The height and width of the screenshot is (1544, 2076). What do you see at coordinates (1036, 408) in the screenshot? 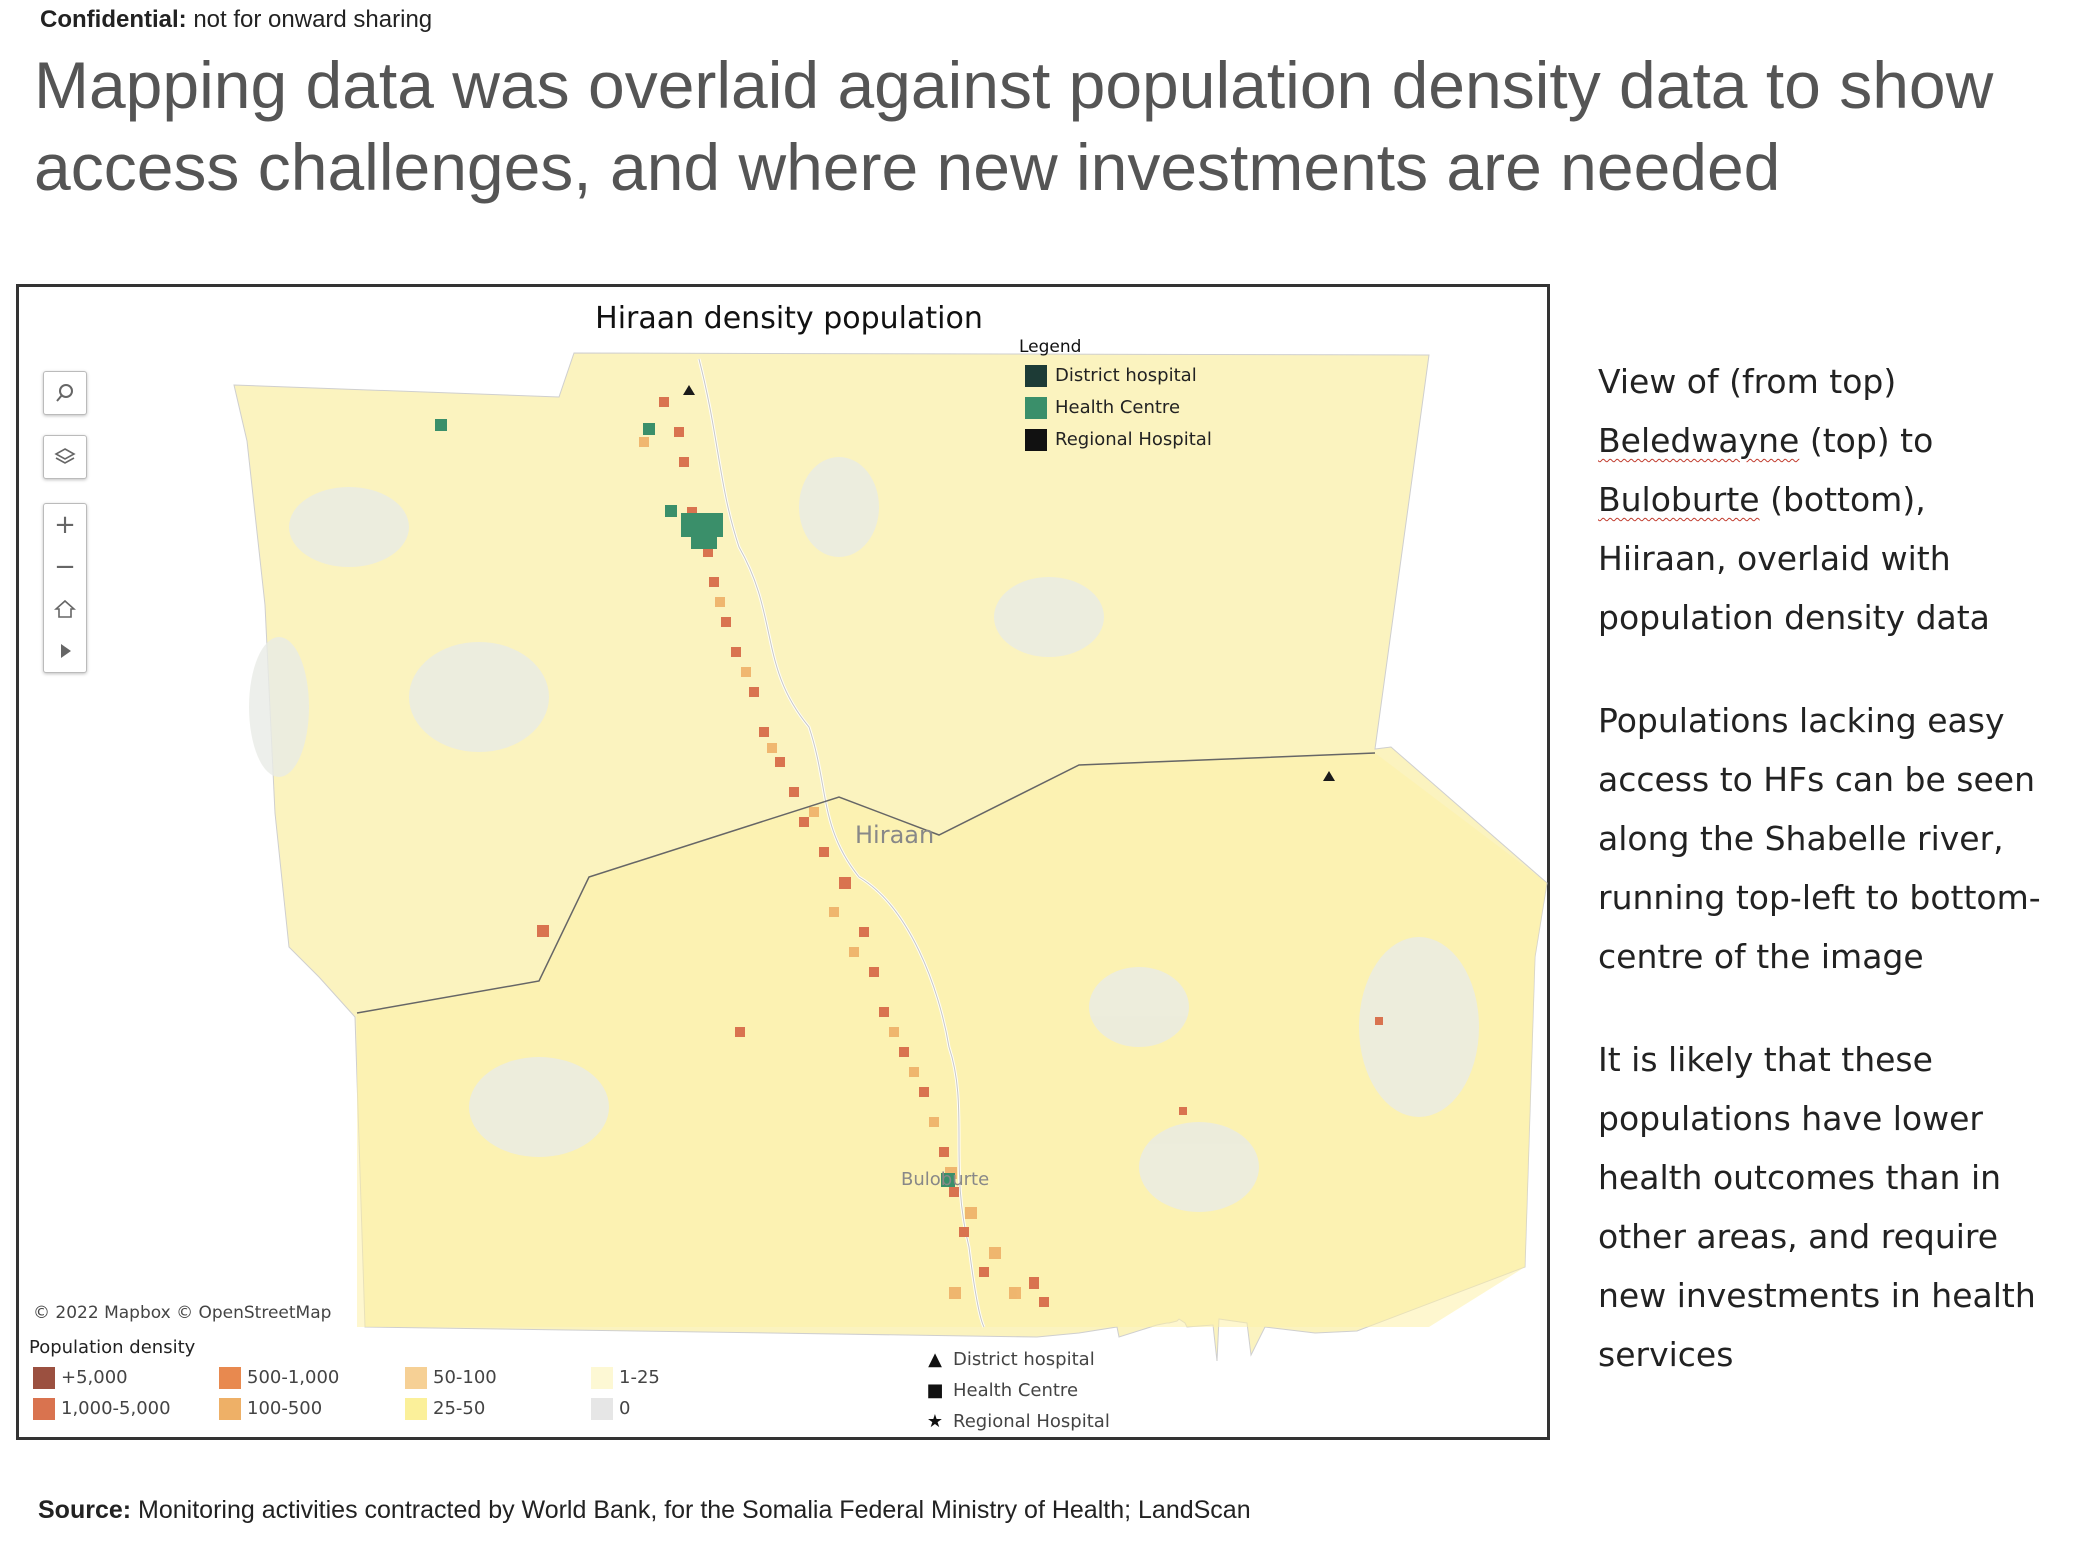
I see `health-centre-swatch` at bounding box center [1036, 408].